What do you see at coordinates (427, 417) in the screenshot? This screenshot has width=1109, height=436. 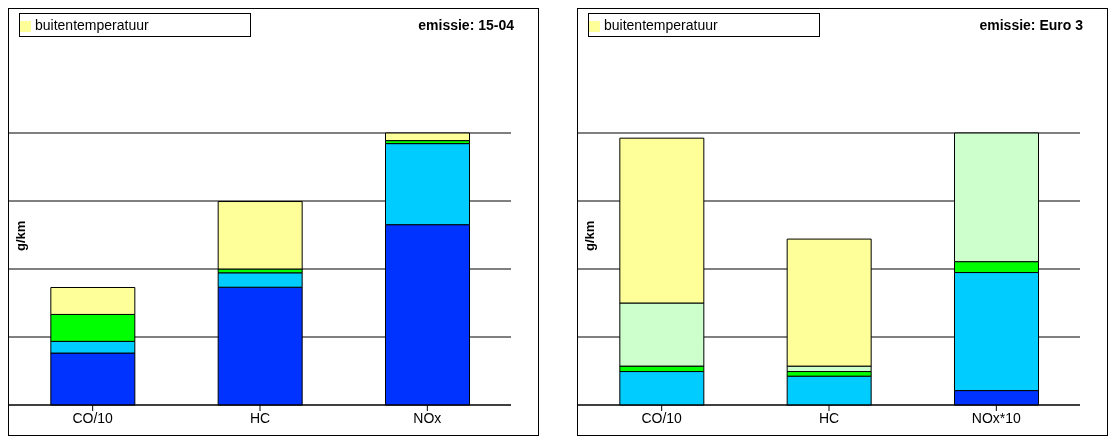 I see `x-tick-label: NOx` at bounding box center [427, 417].